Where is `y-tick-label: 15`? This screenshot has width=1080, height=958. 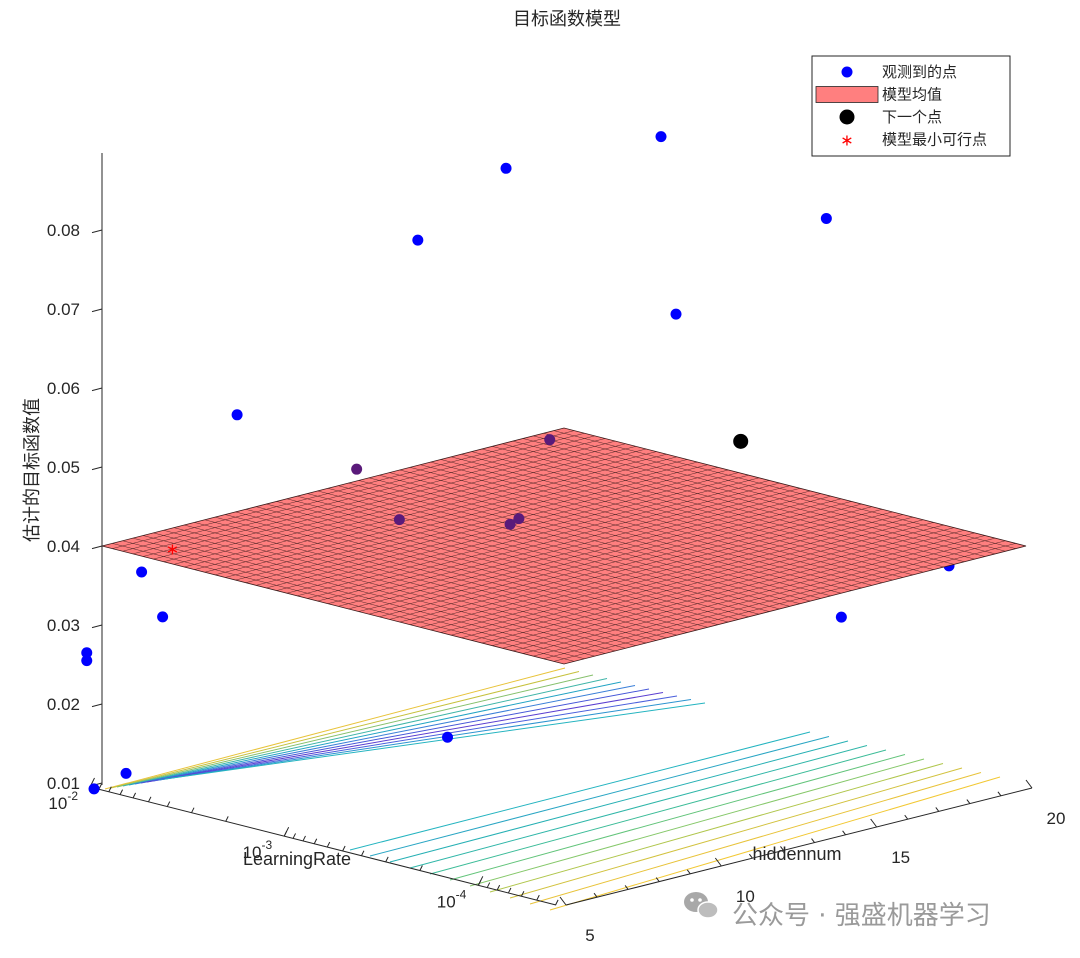 y-tick-label: 15 is located at coordinates (900, 857).